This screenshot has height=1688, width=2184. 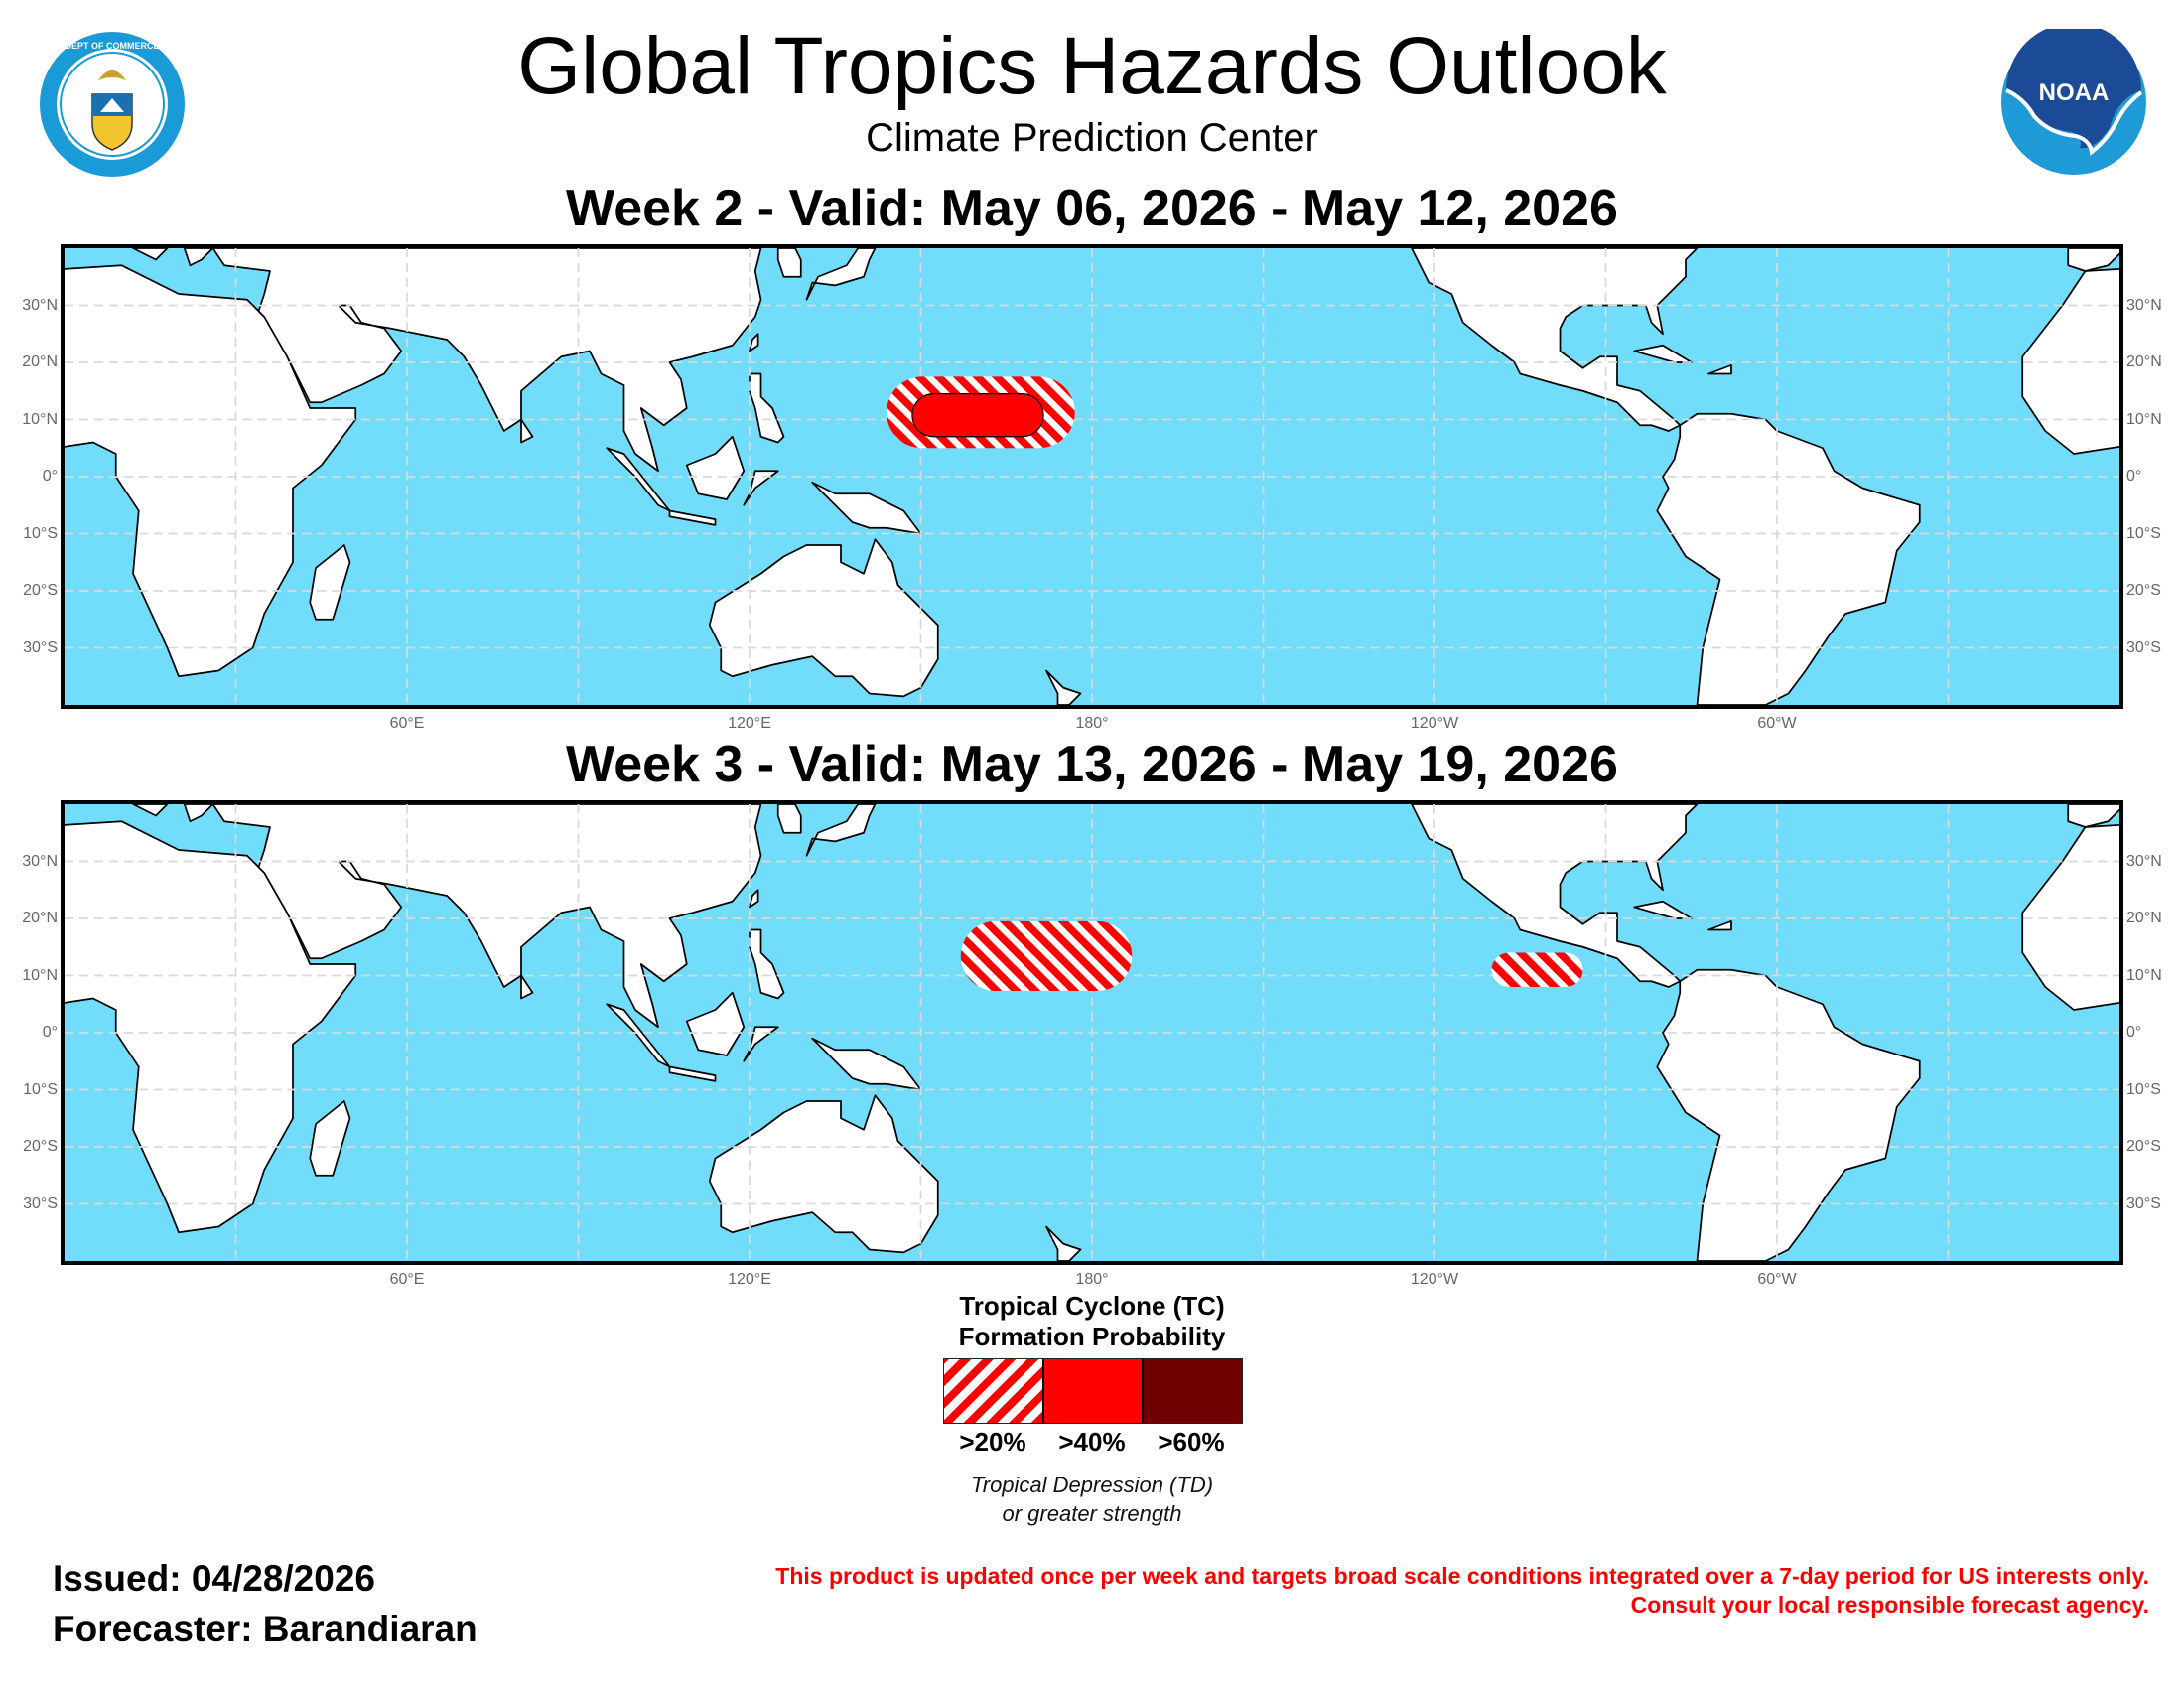 What do you see at coordinates (265, 1629) in the screenshot?
I see `forecaster-name: Forecaster: Barandiaran` at bounding box center [265, 1629].